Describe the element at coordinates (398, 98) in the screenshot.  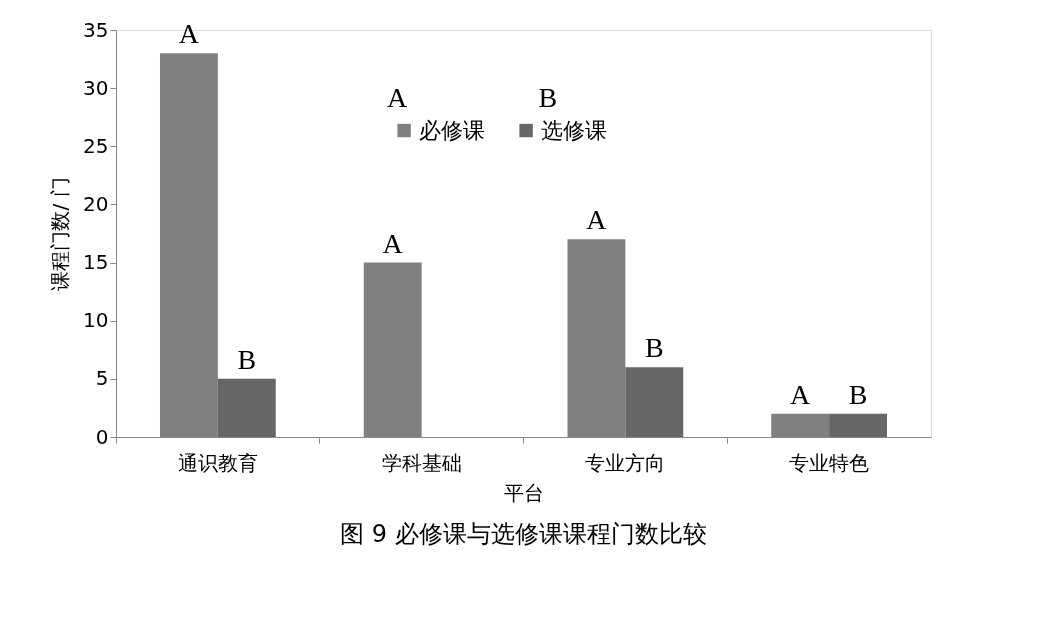
I see `annotation: A` at that location.